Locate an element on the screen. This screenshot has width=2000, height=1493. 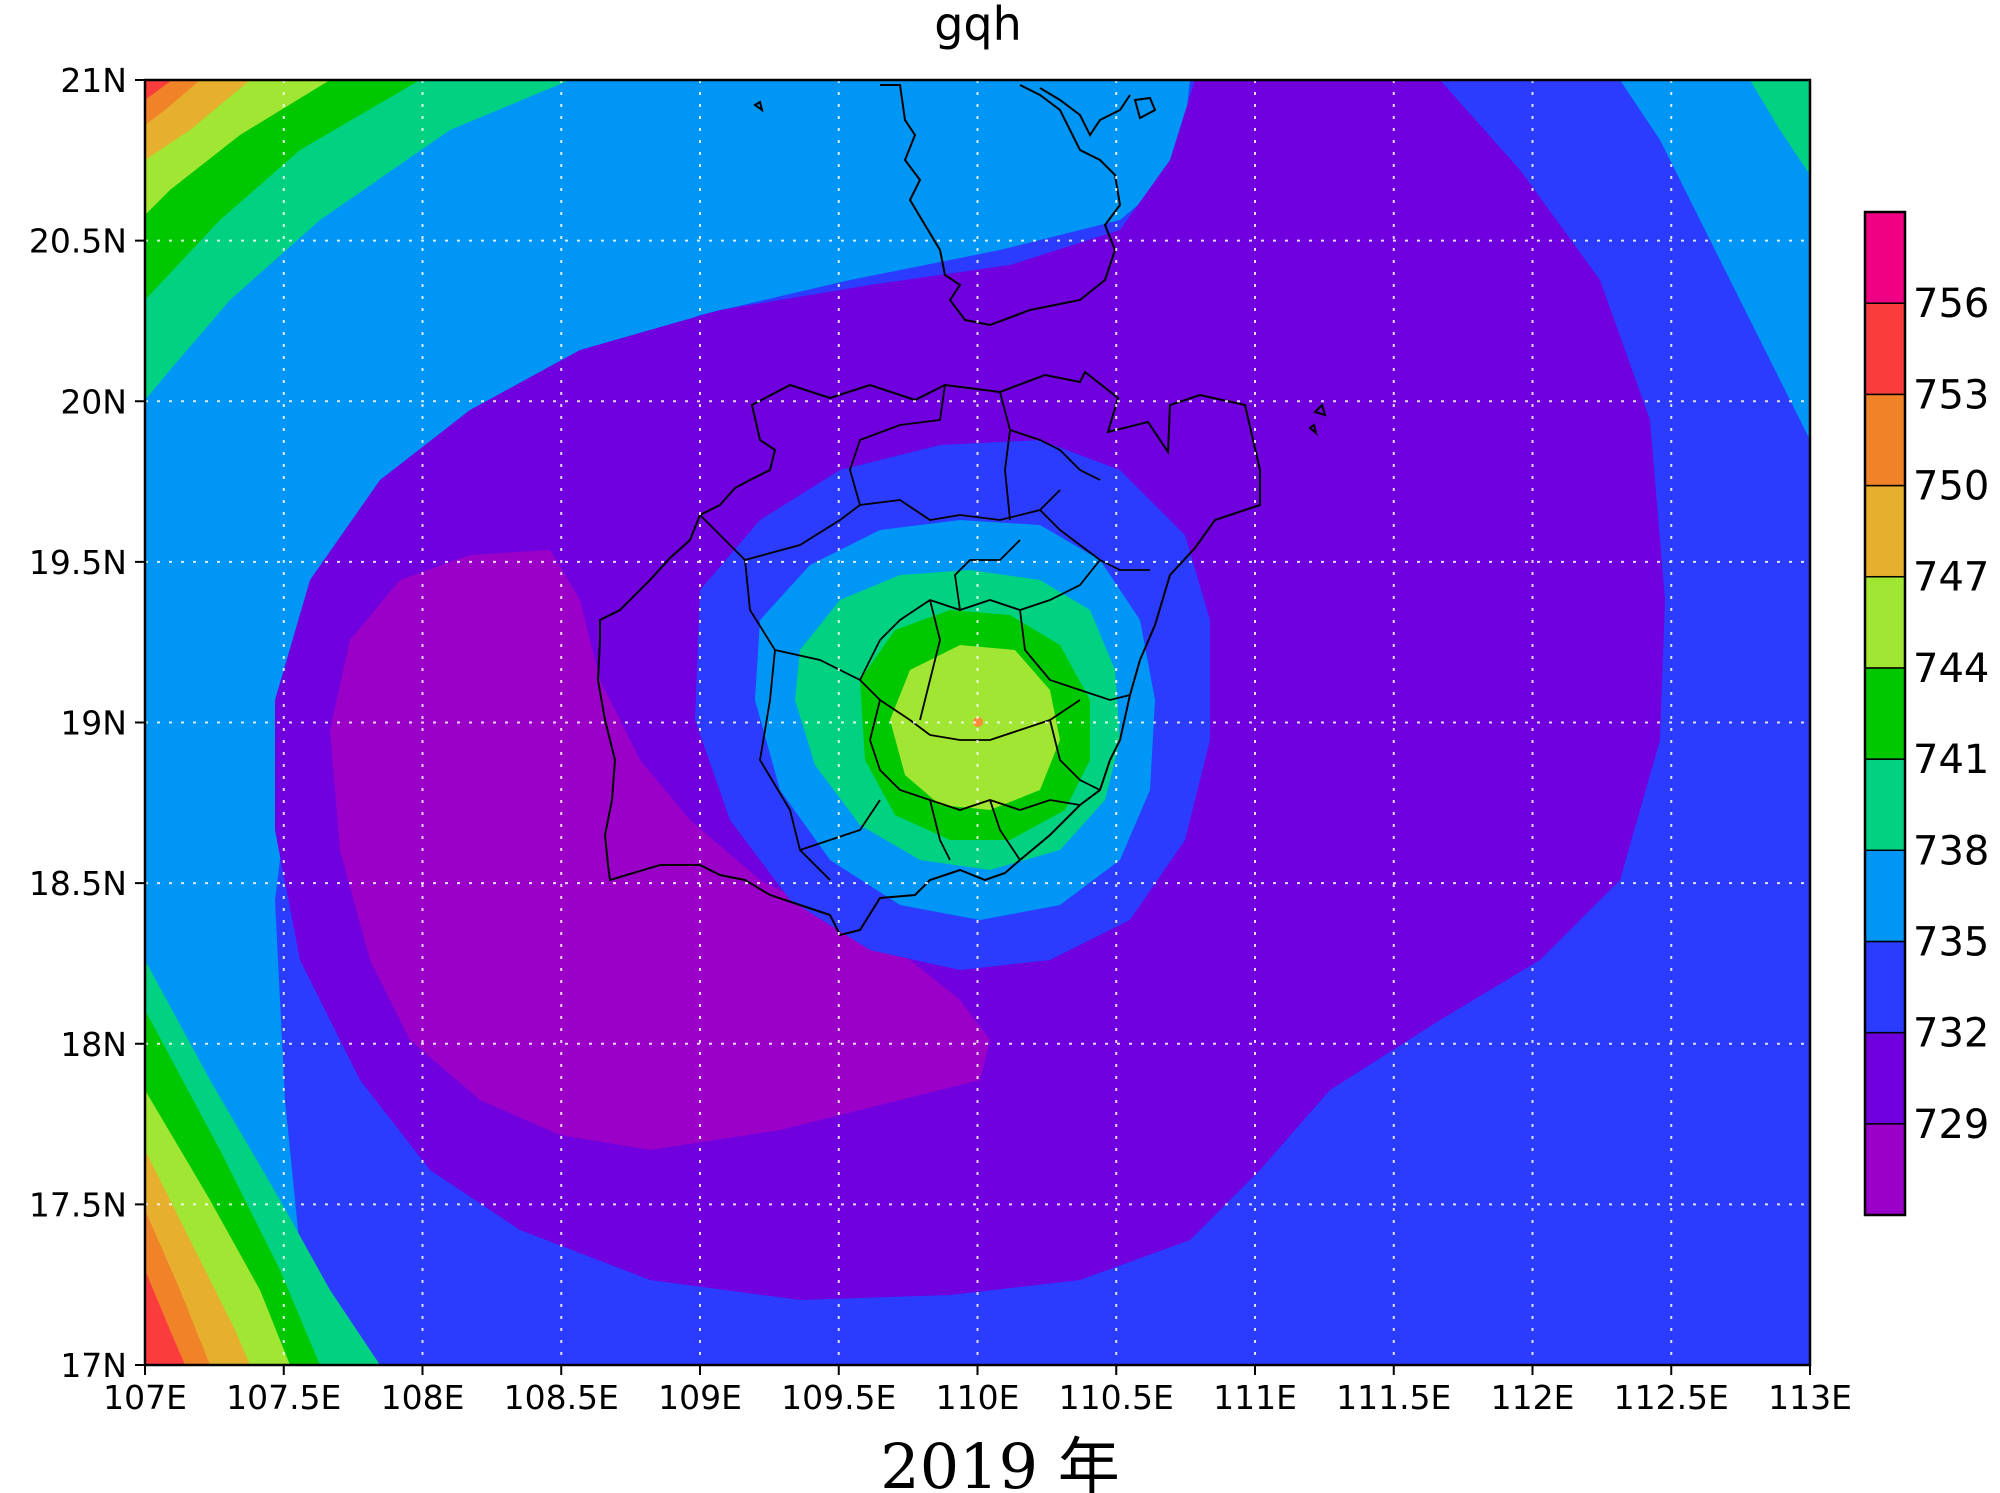
y-tick-label: 19N is located at coordinates (93, 723).